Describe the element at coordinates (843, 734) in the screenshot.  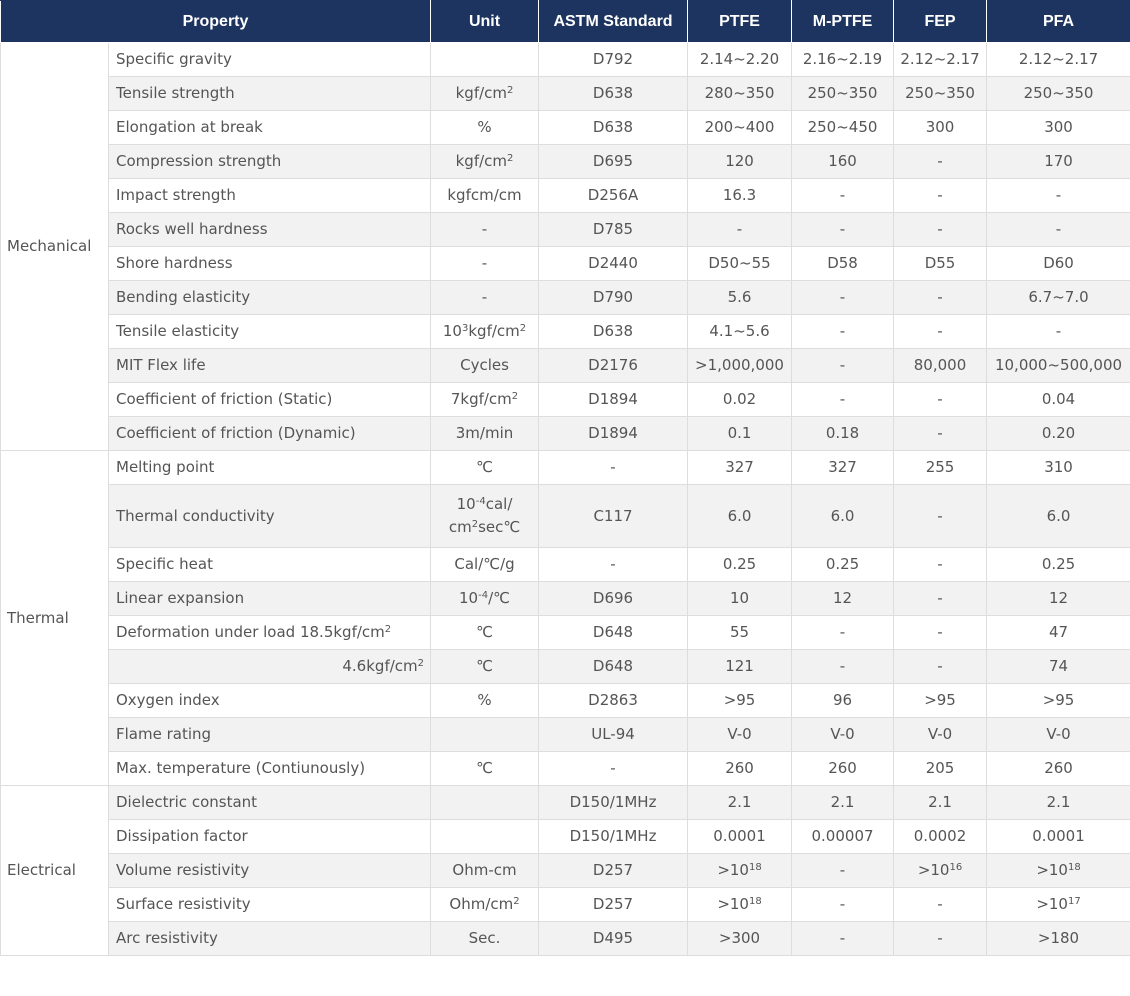
I see `mptfe-cell: V-0` at that location.